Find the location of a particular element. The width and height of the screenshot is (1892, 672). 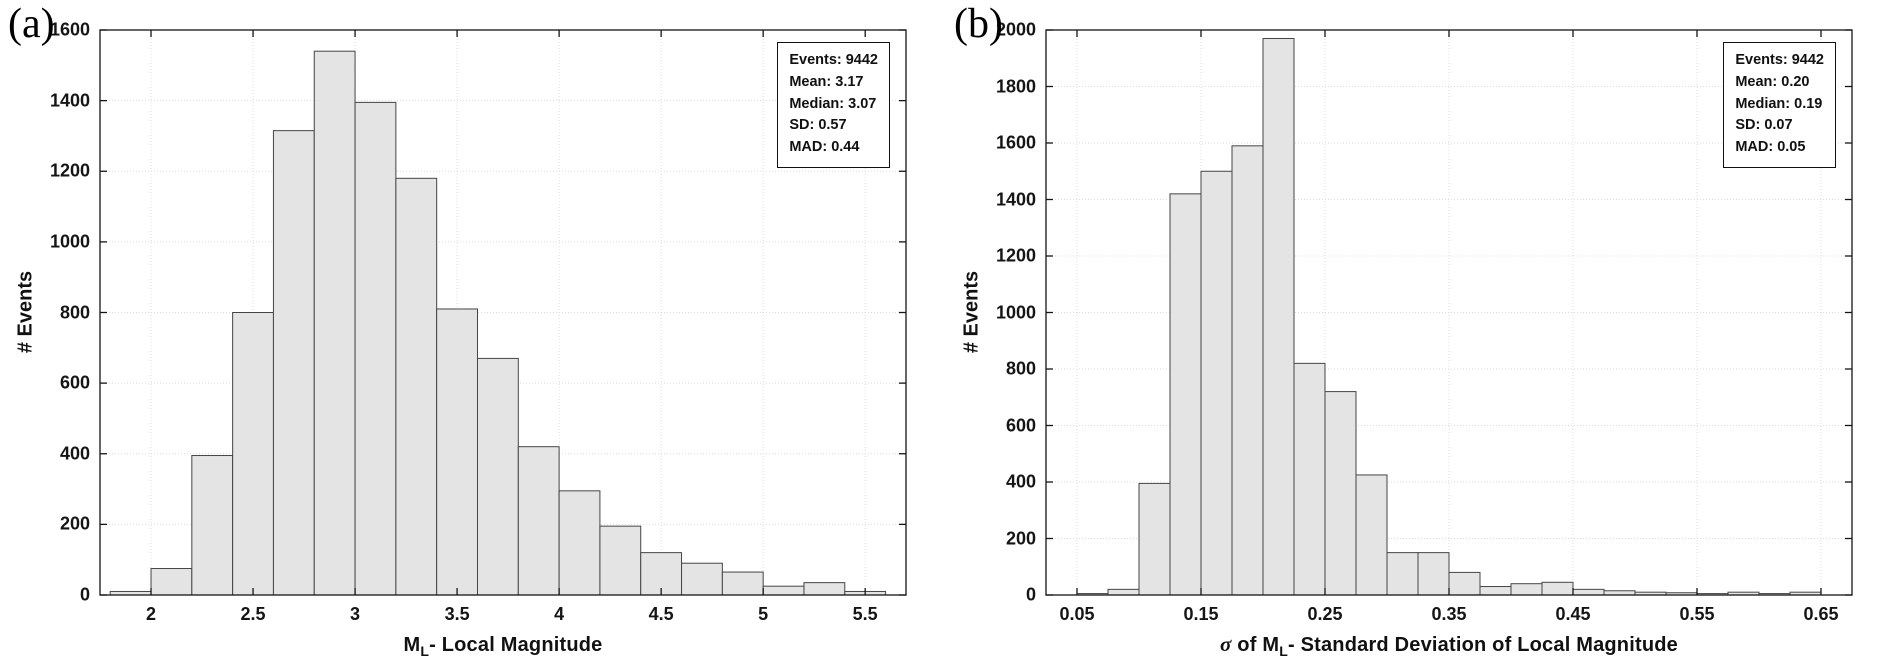

panel-letter-label: (b) is located at coordinates (978, 24).